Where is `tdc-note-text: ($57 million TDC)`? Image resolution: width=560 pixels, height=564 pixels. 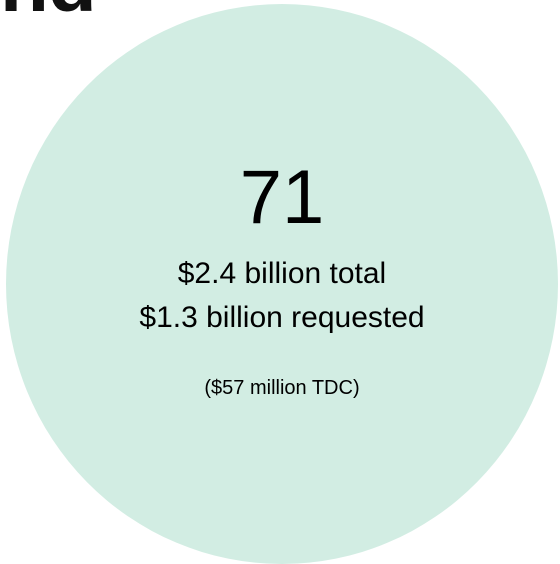 tdc-note-text: ($57 million TDC) is located at coordinates (282, 388).